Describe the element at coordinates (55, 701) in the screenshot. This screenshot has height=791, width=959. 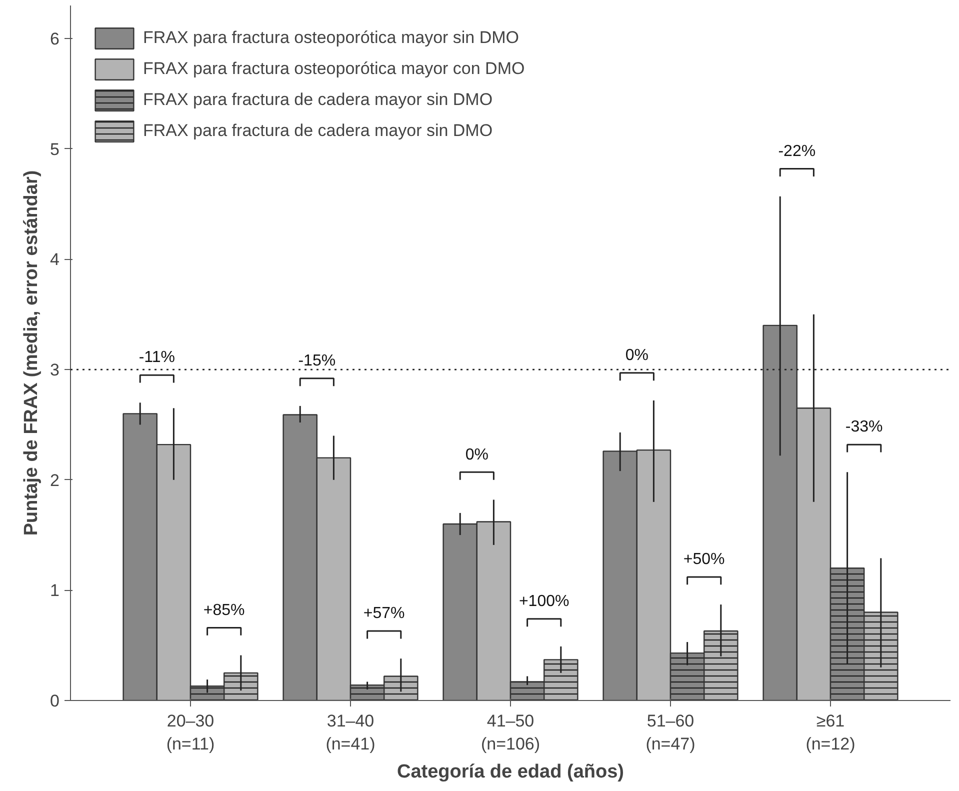
I see `y-tick-label: 0` at that location.